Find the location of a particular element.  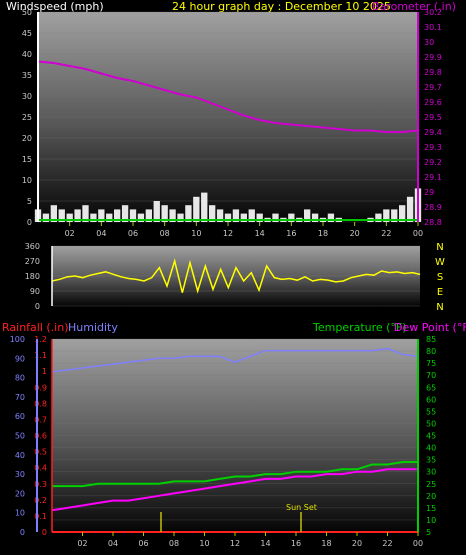

top-hour-label: 06 is located at coordinates (133, 233).